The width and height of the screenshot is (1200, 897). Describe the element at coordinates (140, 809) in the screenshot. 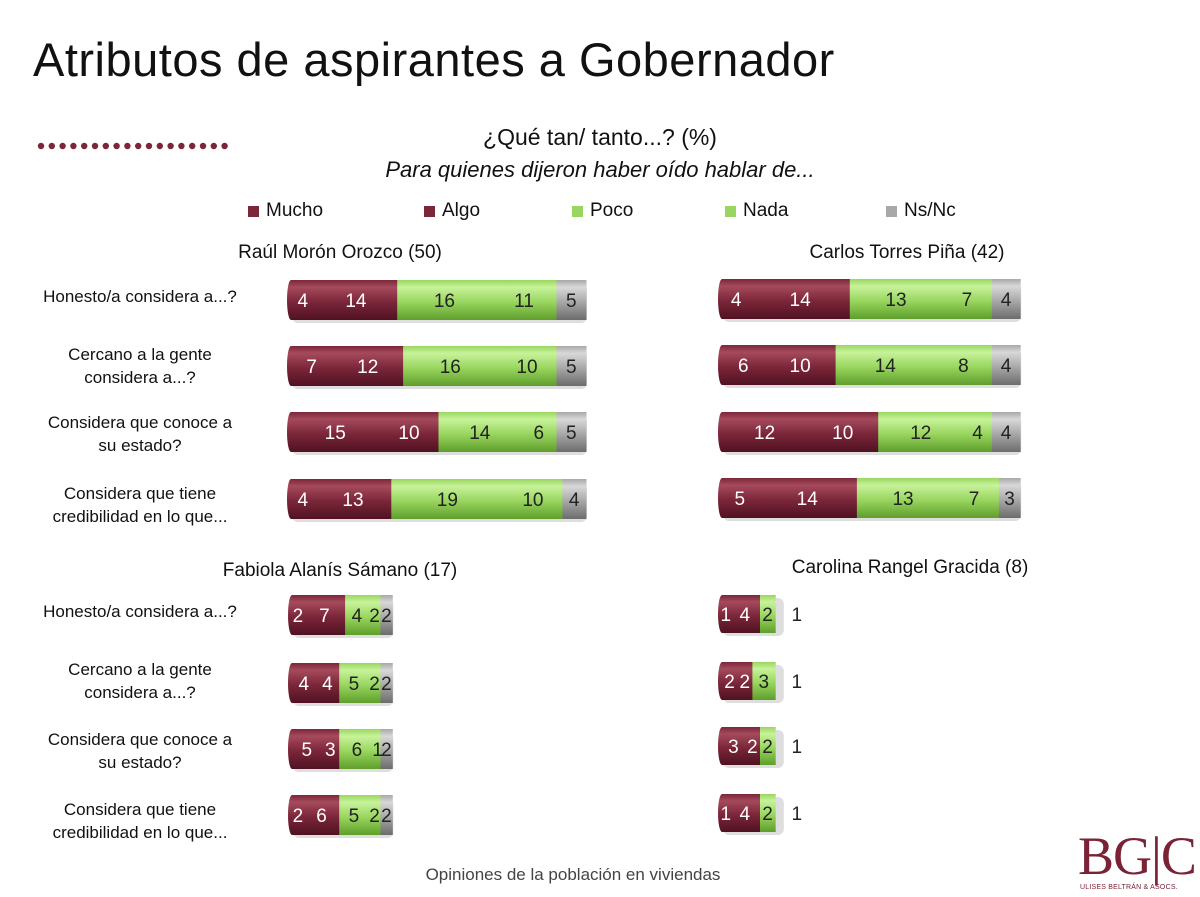

I see `row-label-line: Considera que tiene` at that location.